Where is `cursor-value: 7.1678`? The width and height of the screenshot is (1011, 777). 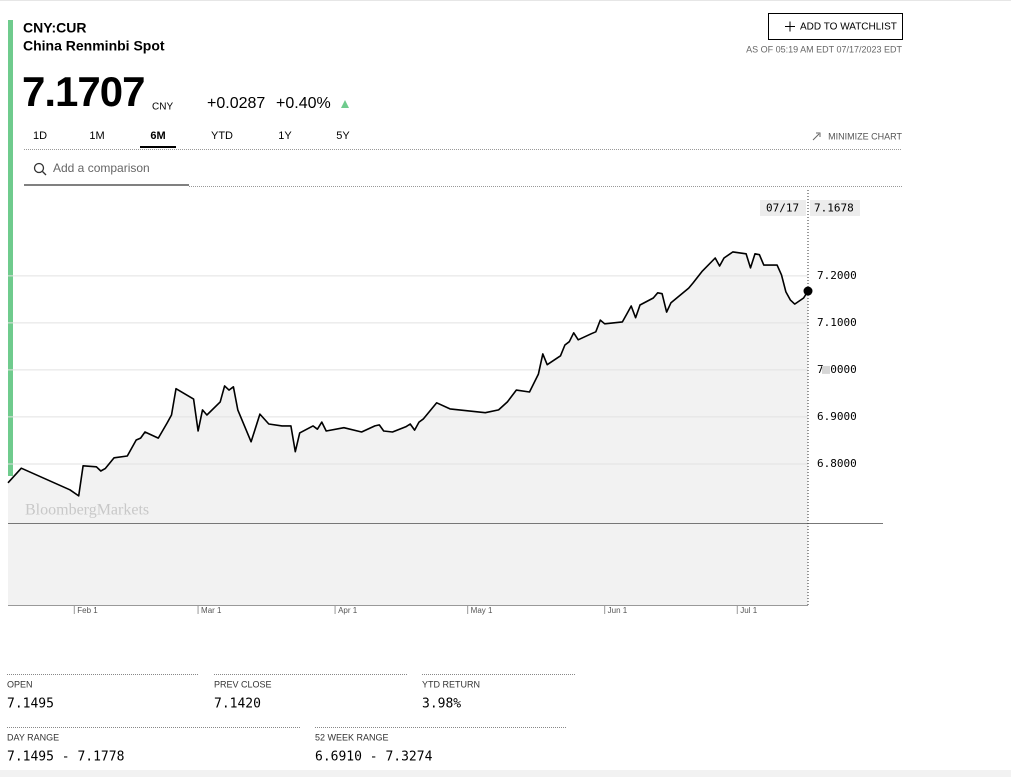 cursor-value: 7.1678 is located at coordinates (834, 208).